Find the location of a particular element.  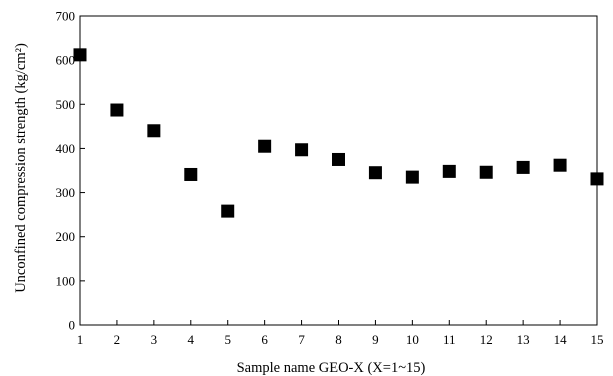

y-tick-label: 600 is located at coordinates (66, 60).